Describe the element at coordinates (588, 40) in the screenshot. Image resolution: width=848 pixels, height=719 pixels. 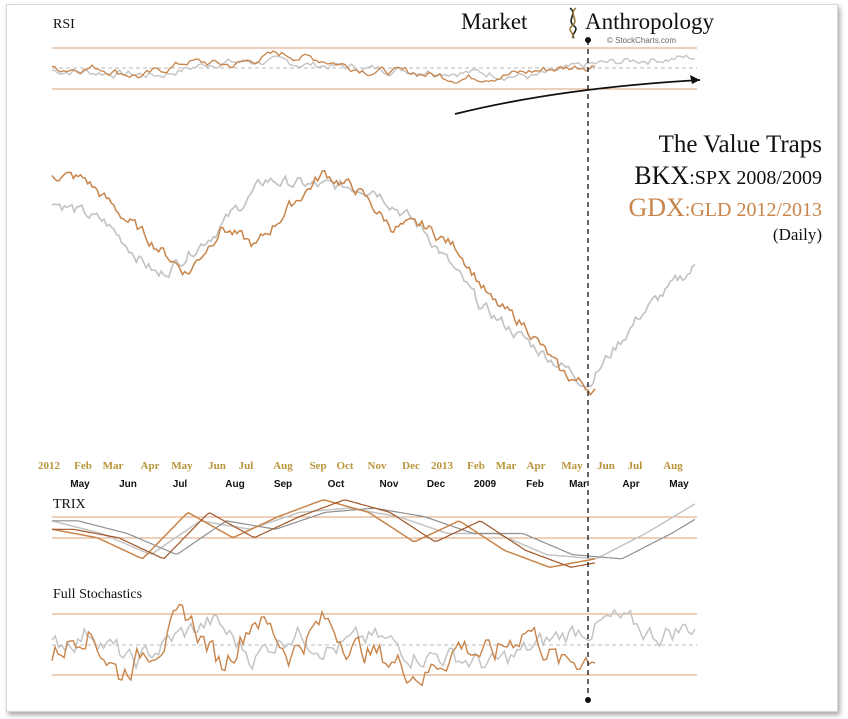
I see `divider-top-dot` at that location.